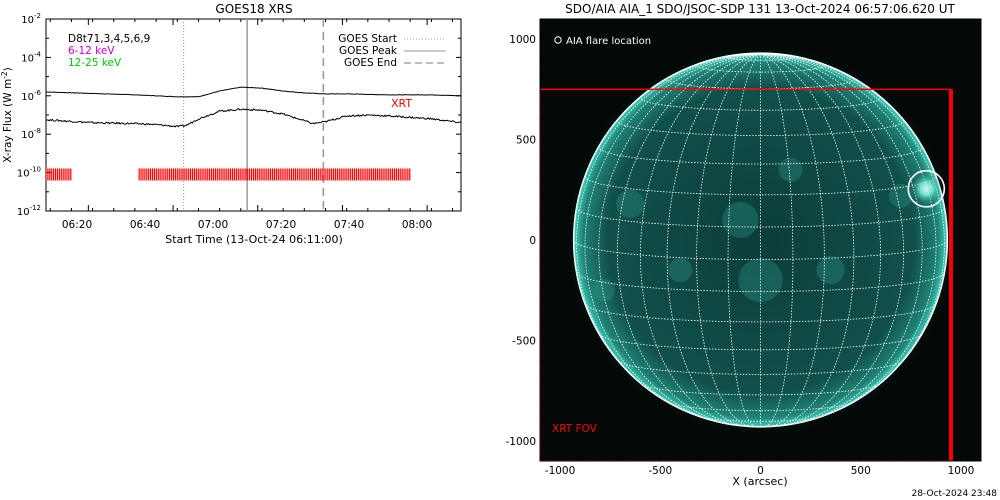  Describe the element at coordinates (253, 9) in the screenshot. I see `goes-chart-title: GOES18 XRS` at that location.